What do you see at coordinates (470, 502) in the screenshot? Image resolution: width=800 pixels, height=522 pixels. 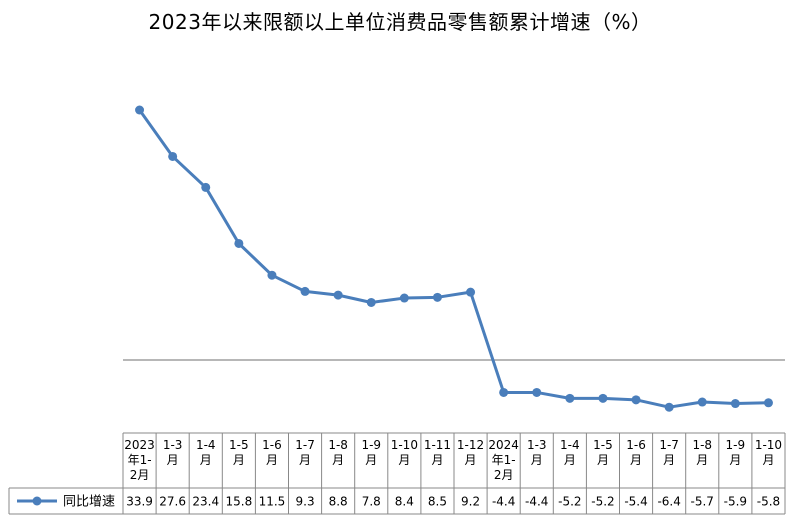 I see `data-table-value: 9.2` at bounding box center [470, 502].